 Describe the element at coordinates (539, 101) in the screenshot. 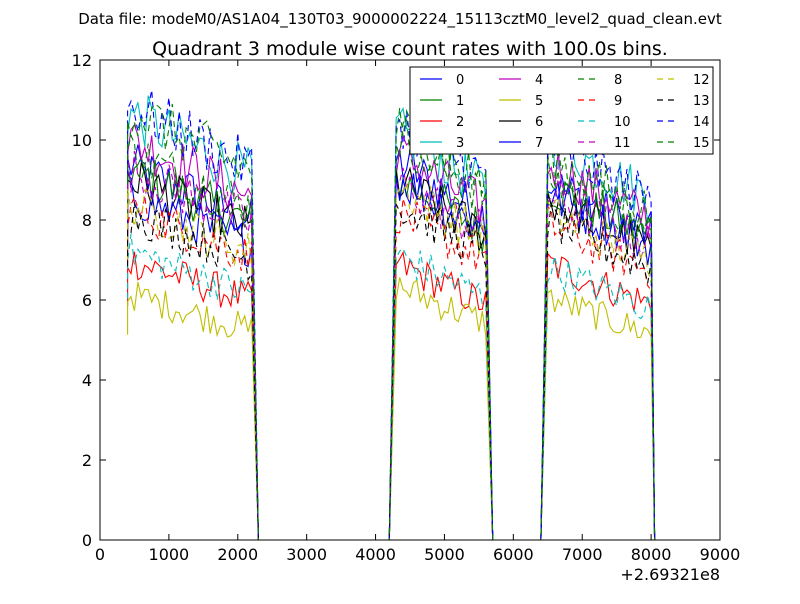

I see `legend-label-5: 5` at that location.